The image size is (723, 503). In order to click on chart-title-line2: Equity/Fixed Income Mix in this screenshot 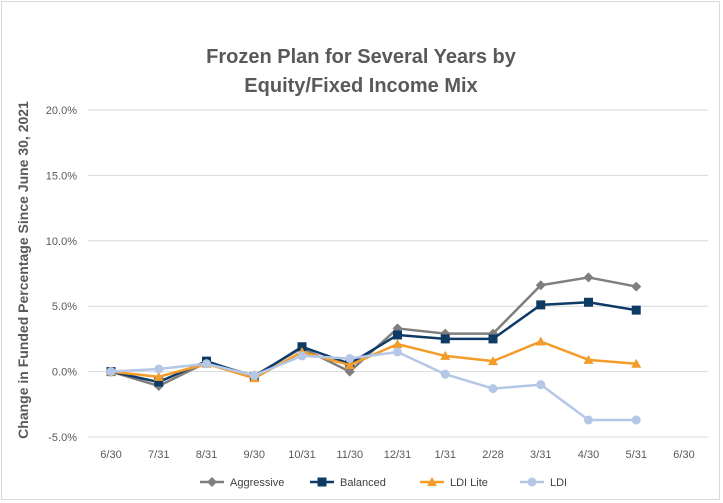, I will do `click(360, 86)`.